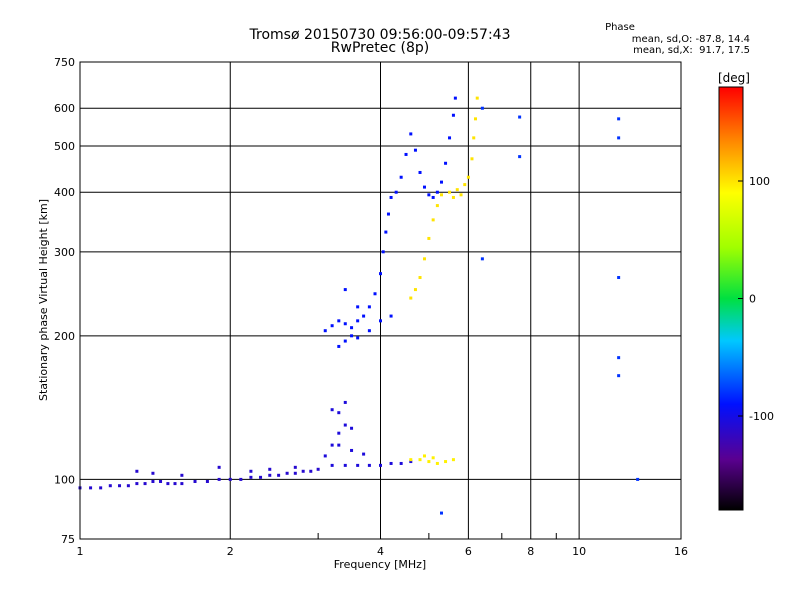  Describe the element at coordinates (64, 336) in the screenshot. I see `y-tick-label: 200` at that location.